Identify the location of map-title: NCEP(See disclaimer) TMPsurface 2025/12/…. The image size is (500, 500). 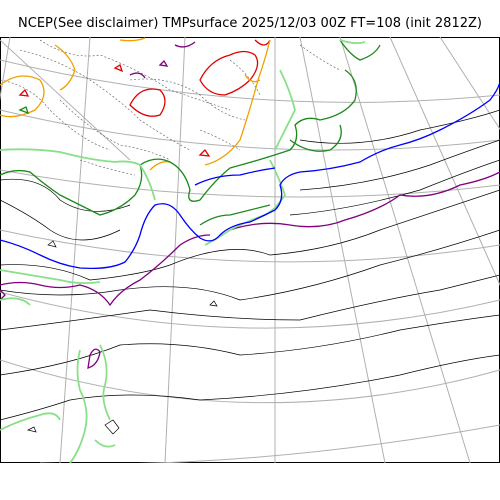
(250, 23).